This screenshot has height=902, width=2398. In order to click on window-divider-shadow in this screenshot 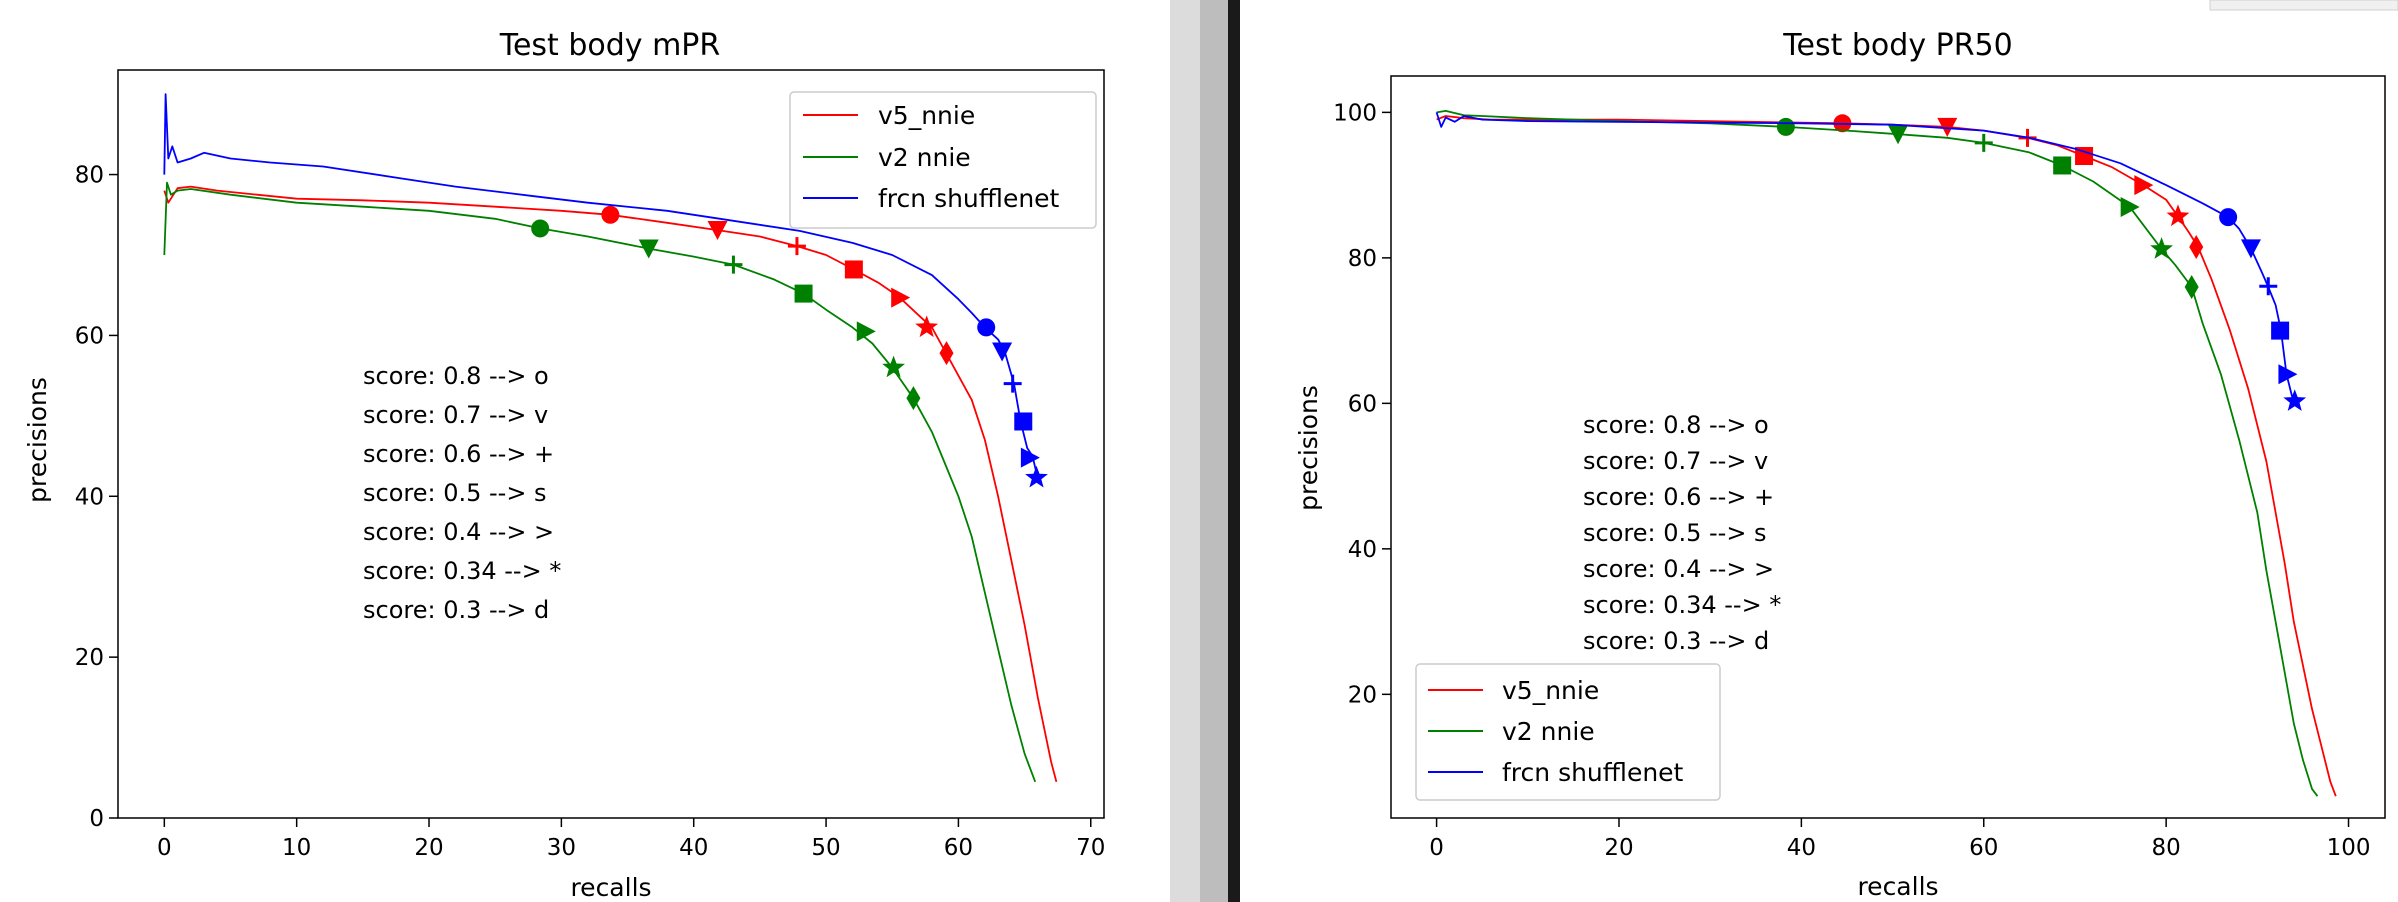, I will do `click(1234, 451)`.